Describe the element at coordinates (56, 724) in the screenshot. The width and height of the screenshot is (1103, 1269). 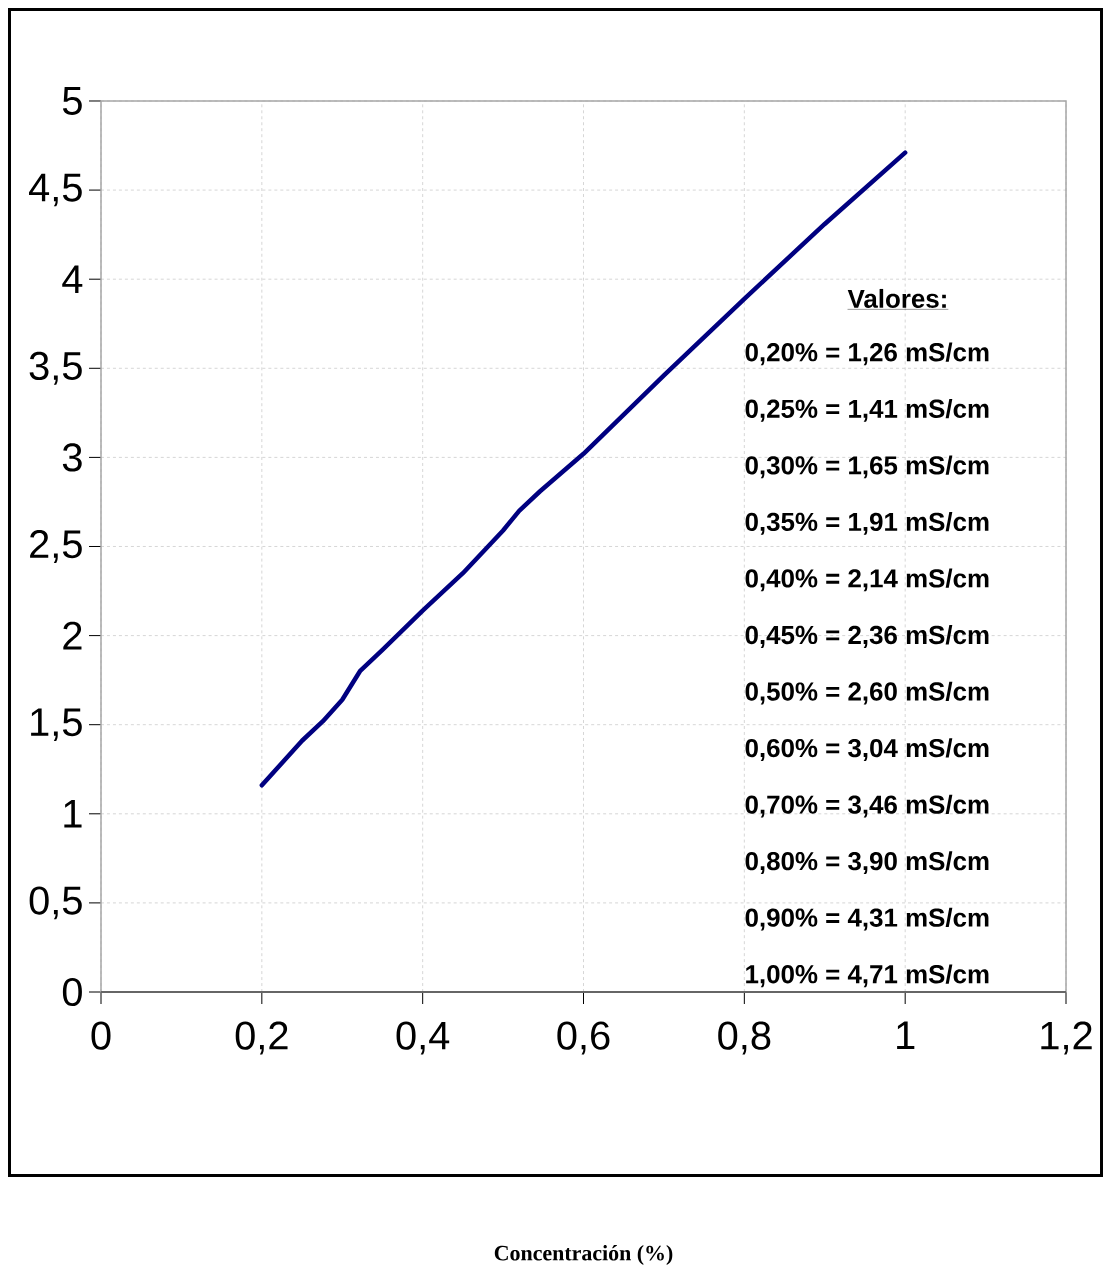
I see `y-tick-label: 1,5` at that location.